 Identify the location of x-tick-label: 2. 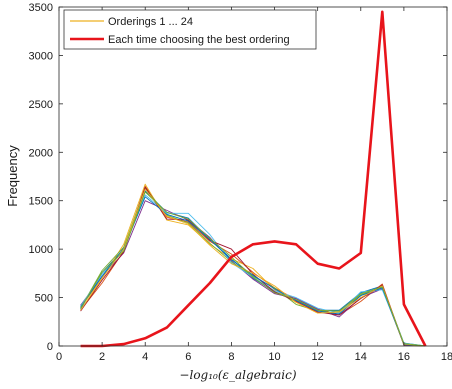
(102, 357).